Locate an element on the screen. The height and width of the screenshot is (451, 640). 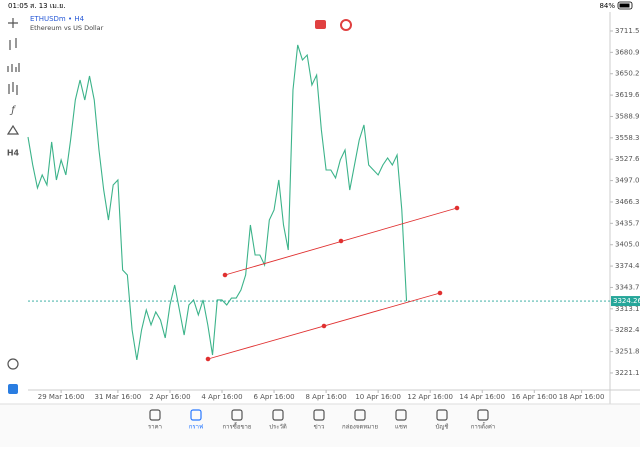
y-tick-label: 3313.10 is located at coordinates (627, 309).